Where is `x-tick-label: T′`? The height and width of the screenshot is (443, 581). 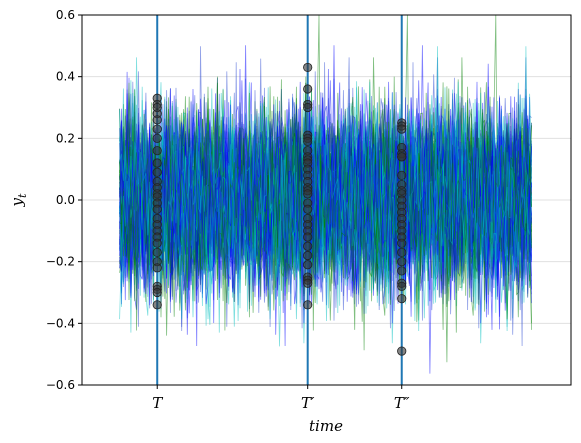 x-tick-label: T′ is located at coordinates (308, 403).